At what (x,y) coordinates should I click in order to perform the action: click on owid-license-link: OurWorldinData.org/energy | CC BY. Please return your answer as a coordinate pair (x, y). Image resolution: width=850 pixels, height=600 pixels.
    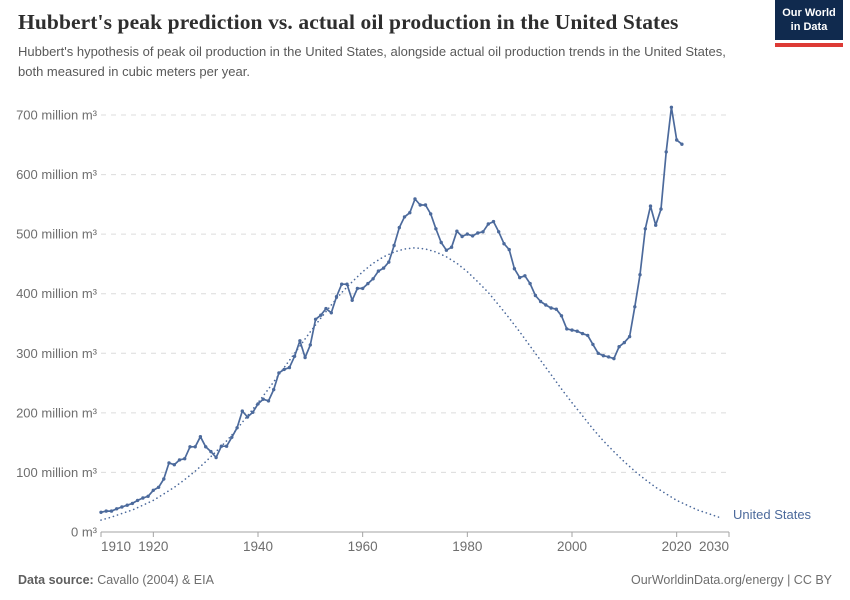
    Looking at the image, I should click on (731, 580).